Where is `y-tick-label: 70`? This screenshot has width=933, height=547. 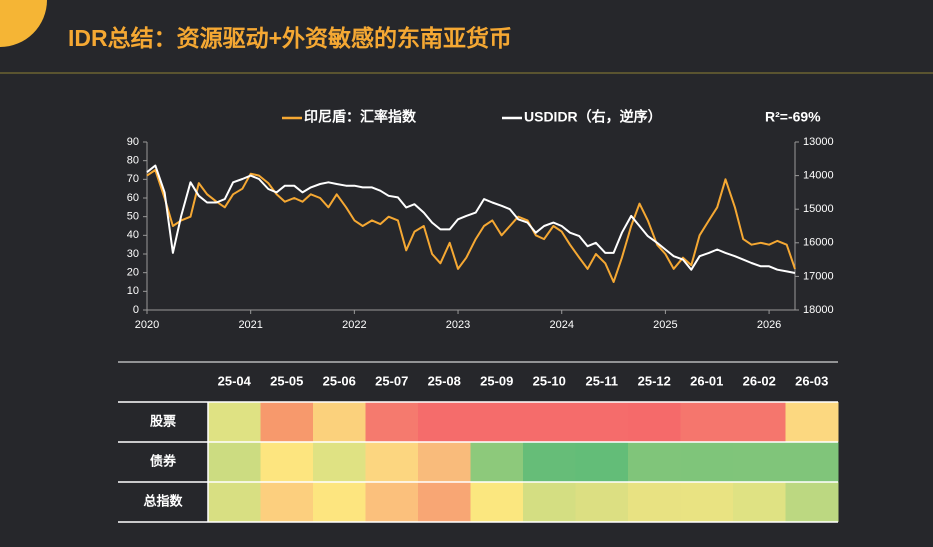 y-tick-label: 70 is located at coordinates (133, 179).